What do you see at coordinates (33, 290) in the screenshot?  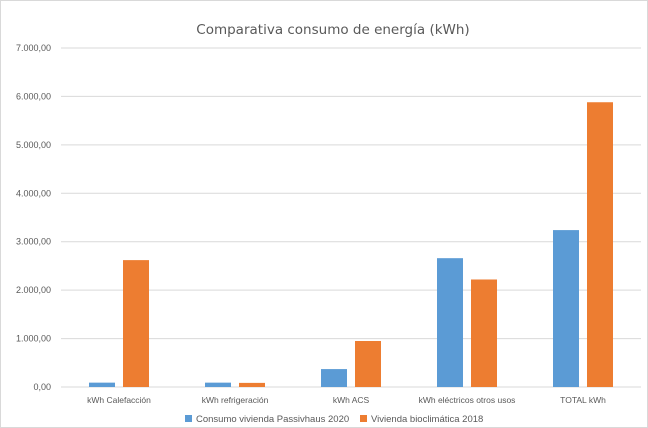 I see `y-tick-label: 2.000,00` at bounding box center [33, 290].